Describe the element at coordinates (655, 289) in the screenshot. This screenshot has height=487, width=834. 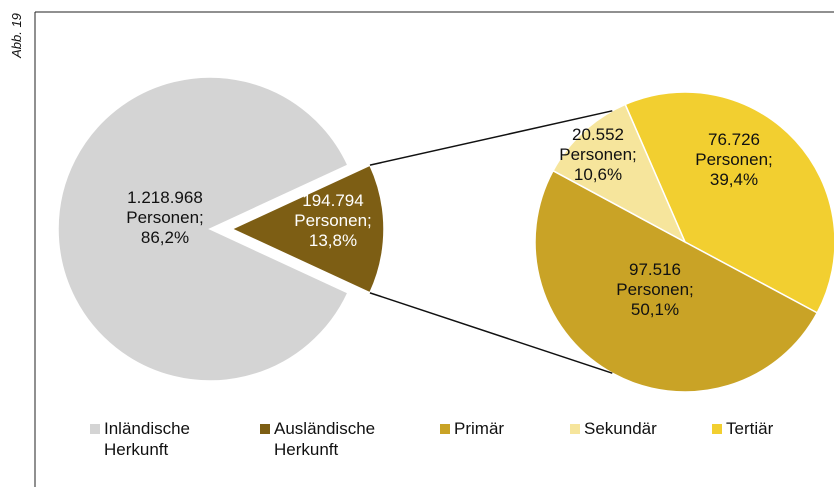
I see `data-label: 97.516 Personen; 50,1%` at that location.